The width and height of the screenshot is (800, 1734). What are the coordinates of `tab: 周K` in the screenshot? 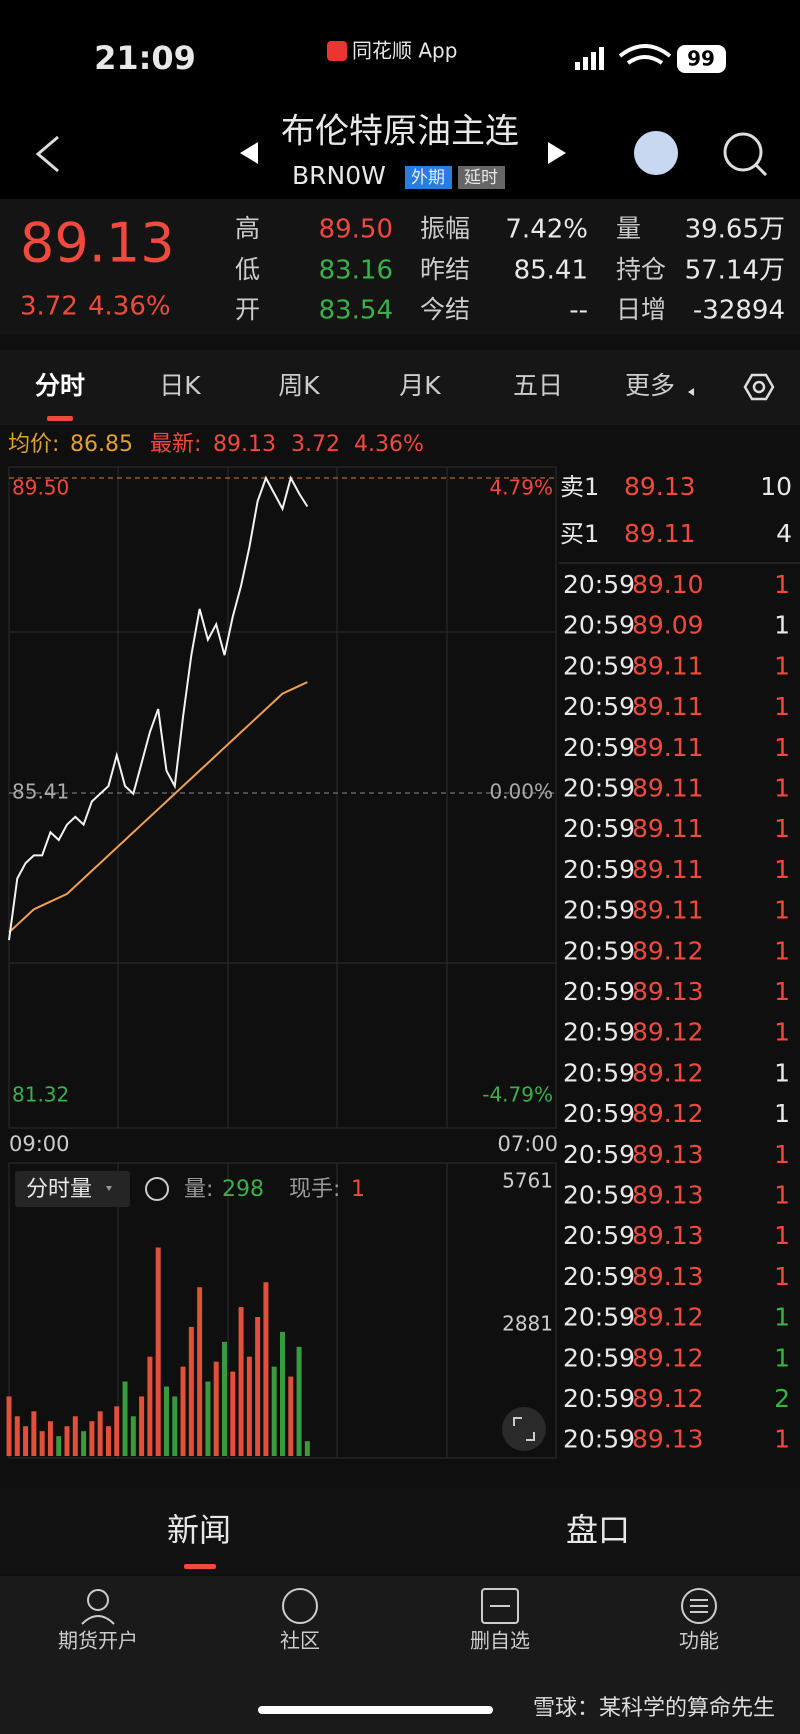 It's located at (299, 385).